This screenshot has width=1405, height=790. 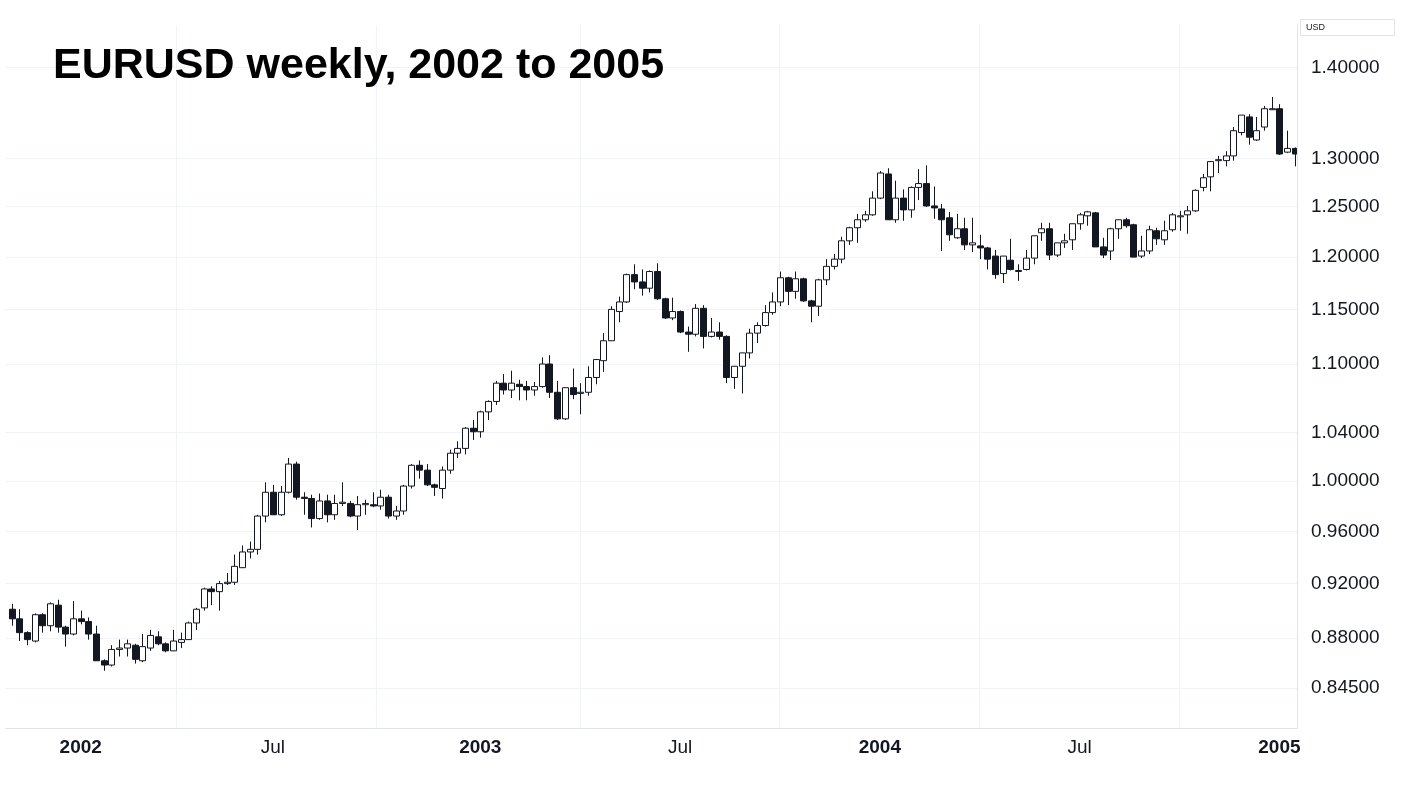 What do you see at coordinates (1345, 687) in the screenshot?
I see `y-tick-label: 0.84500` at bounding box center [1345, 687].